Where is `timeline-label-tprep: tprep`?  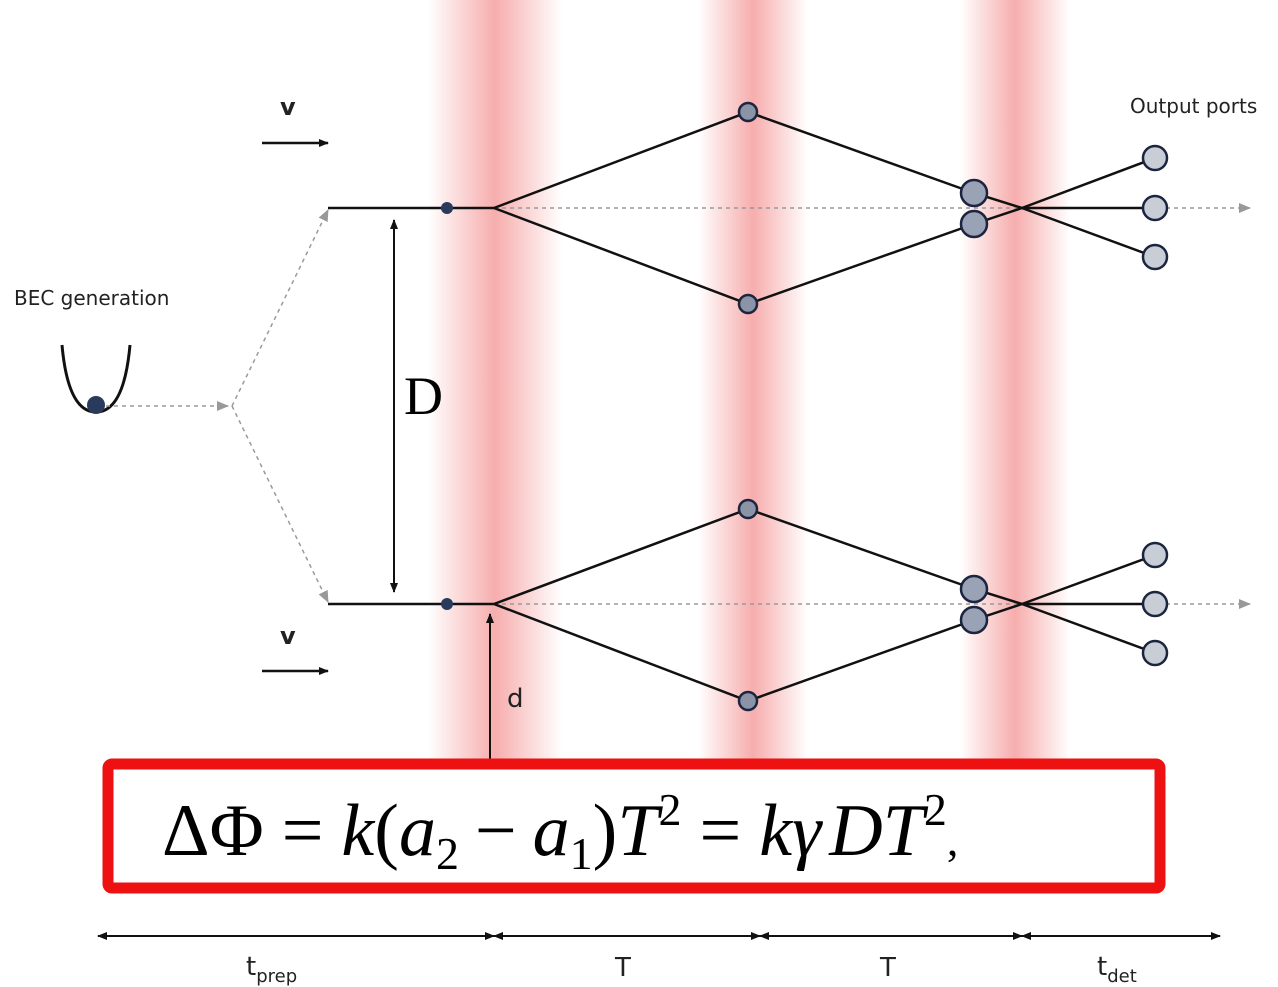
timeline-label-tprep: tprep is located at coordinates (271, 969).